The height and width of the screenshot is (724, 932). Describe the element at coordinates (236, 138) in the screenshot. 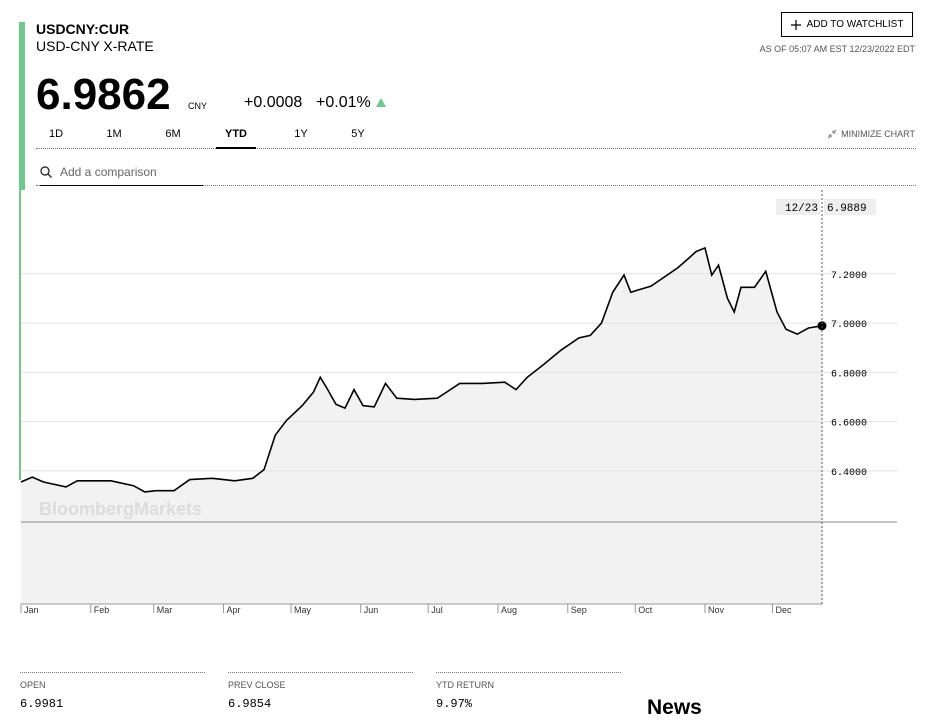

I see `range-tab: YTD` at that location.